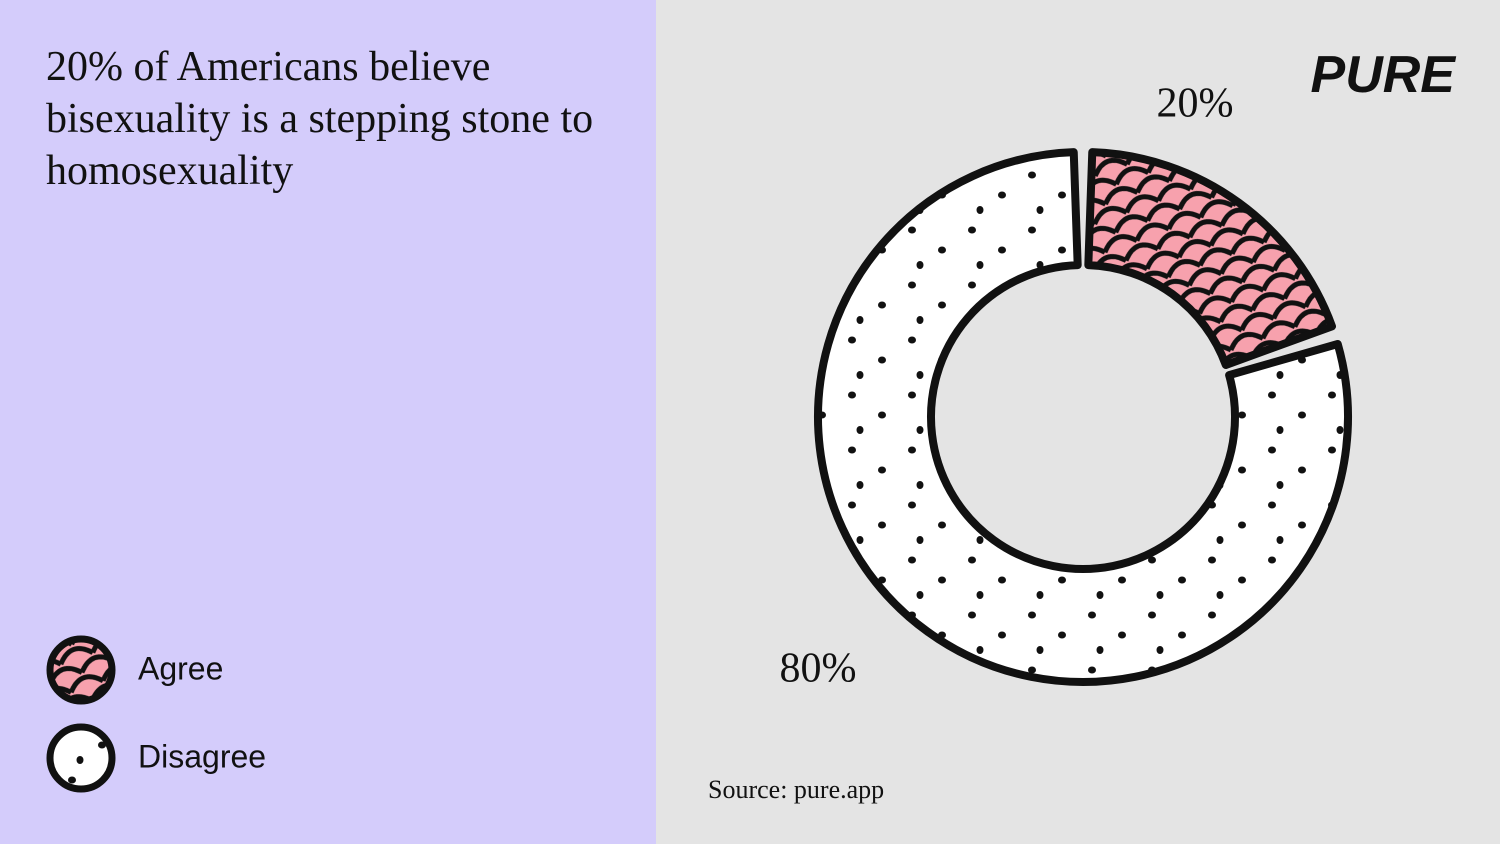 This screenshot has height=844, width=1500. What do you see at coordinates (202, 756) in the screenshot?
I see `legend-label: Disagree` at bounding box center [202, 756].